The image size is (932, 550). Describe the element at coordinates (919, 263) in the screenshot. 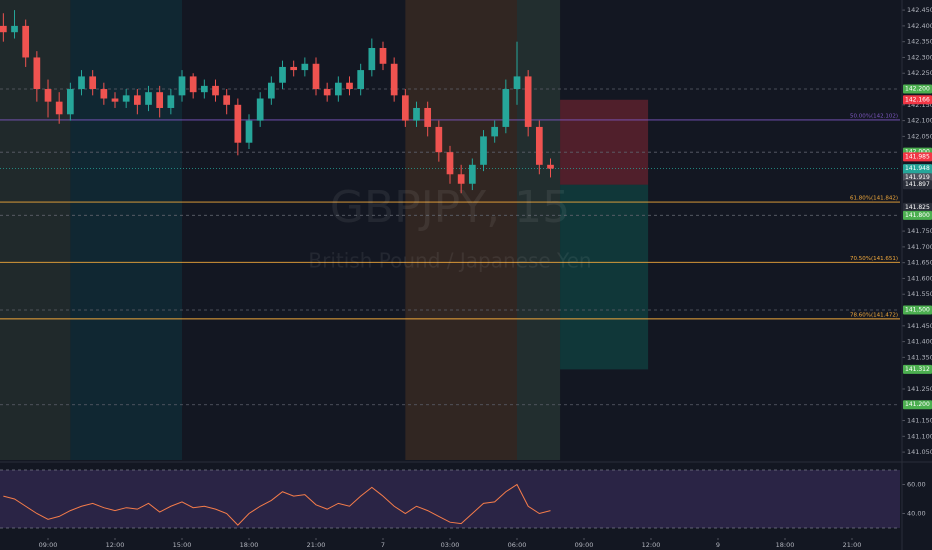

I see `y-tick-label: 141.650` at that location.